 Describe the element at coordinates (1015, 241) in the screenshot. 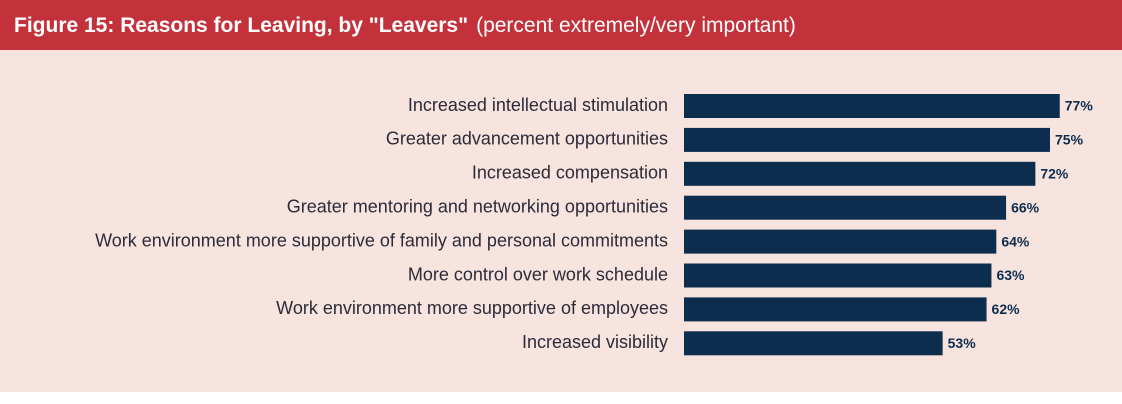

I see `value-label: 64%` at that location.